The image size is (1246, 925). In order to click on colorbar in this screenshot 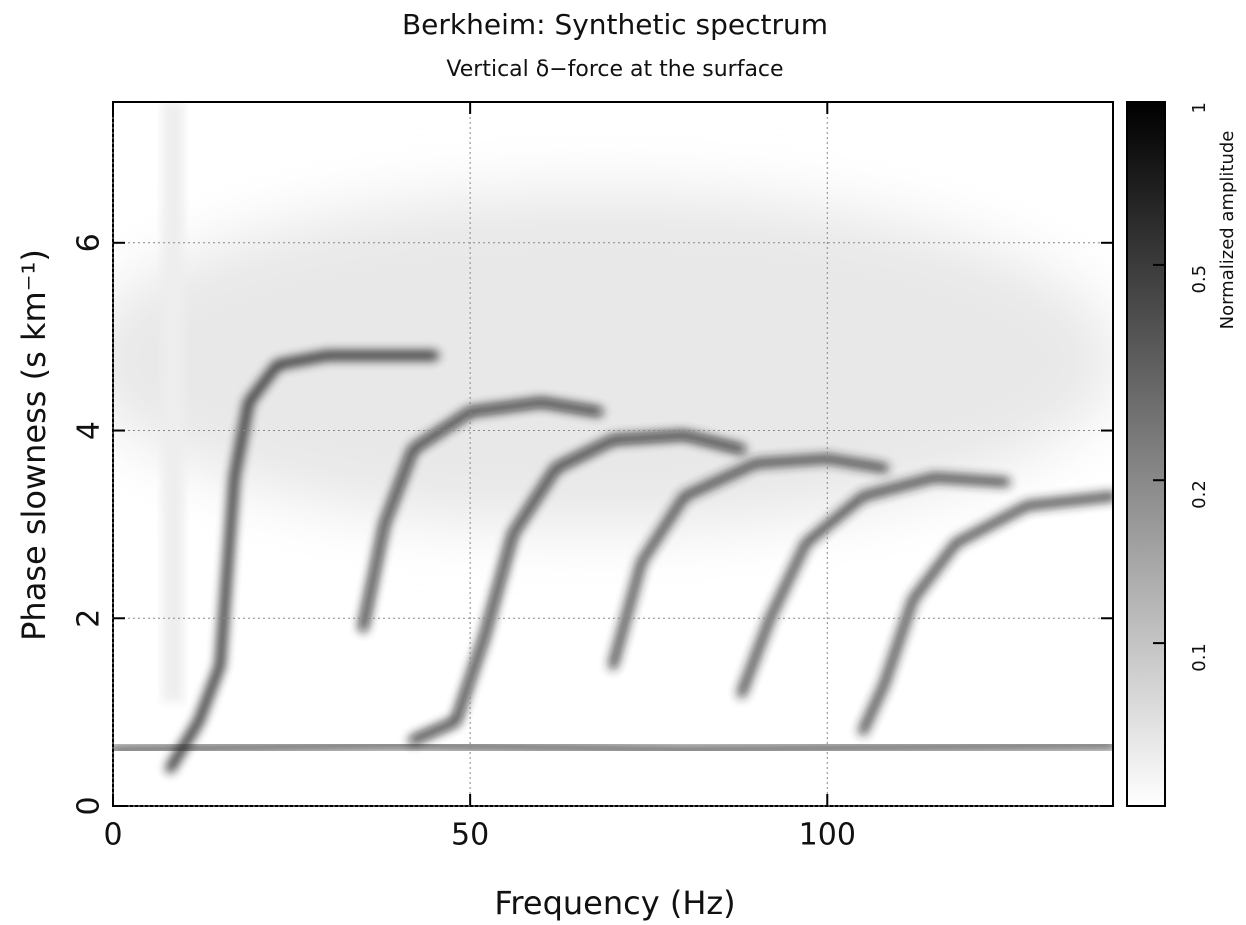, I will do `click(1146, 454)`.